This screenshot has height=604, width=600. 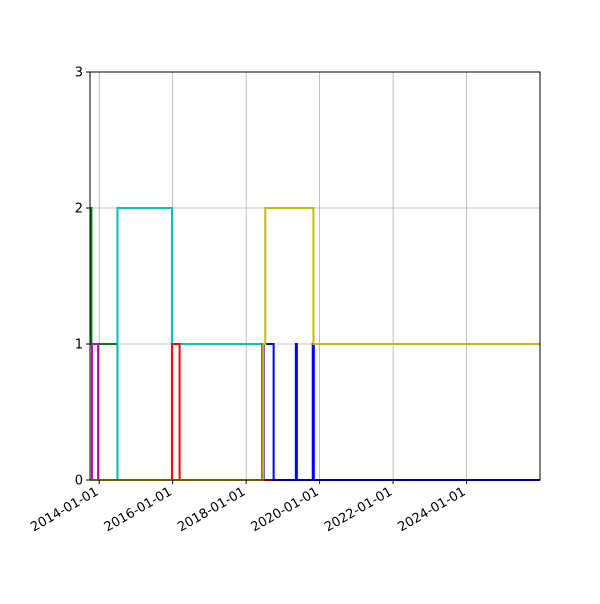 I want to click on y-tick-label: 3, so click(x=79, y=73).